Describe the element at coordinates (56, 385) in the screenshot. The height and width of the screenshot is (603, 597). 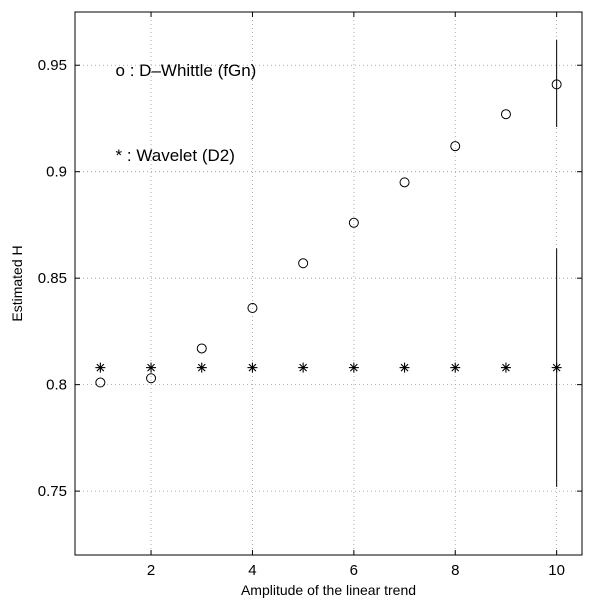
I see `y-tick-label: 0.8` at that location.